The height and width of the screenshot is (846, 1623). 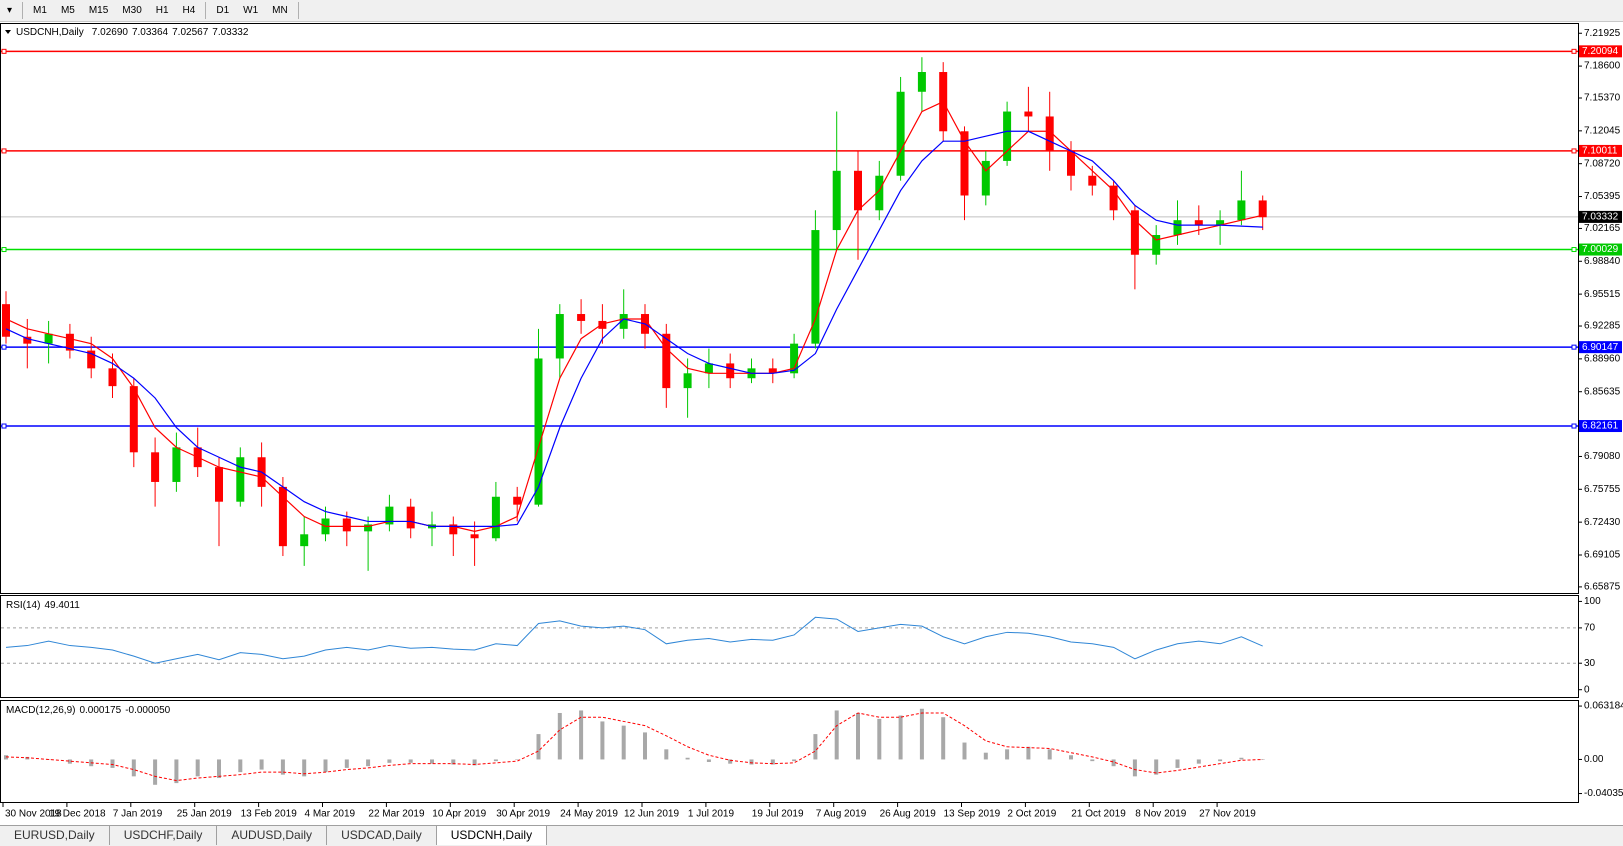 I want to click on header-part: RSI(14), so click(x=23, y=605).